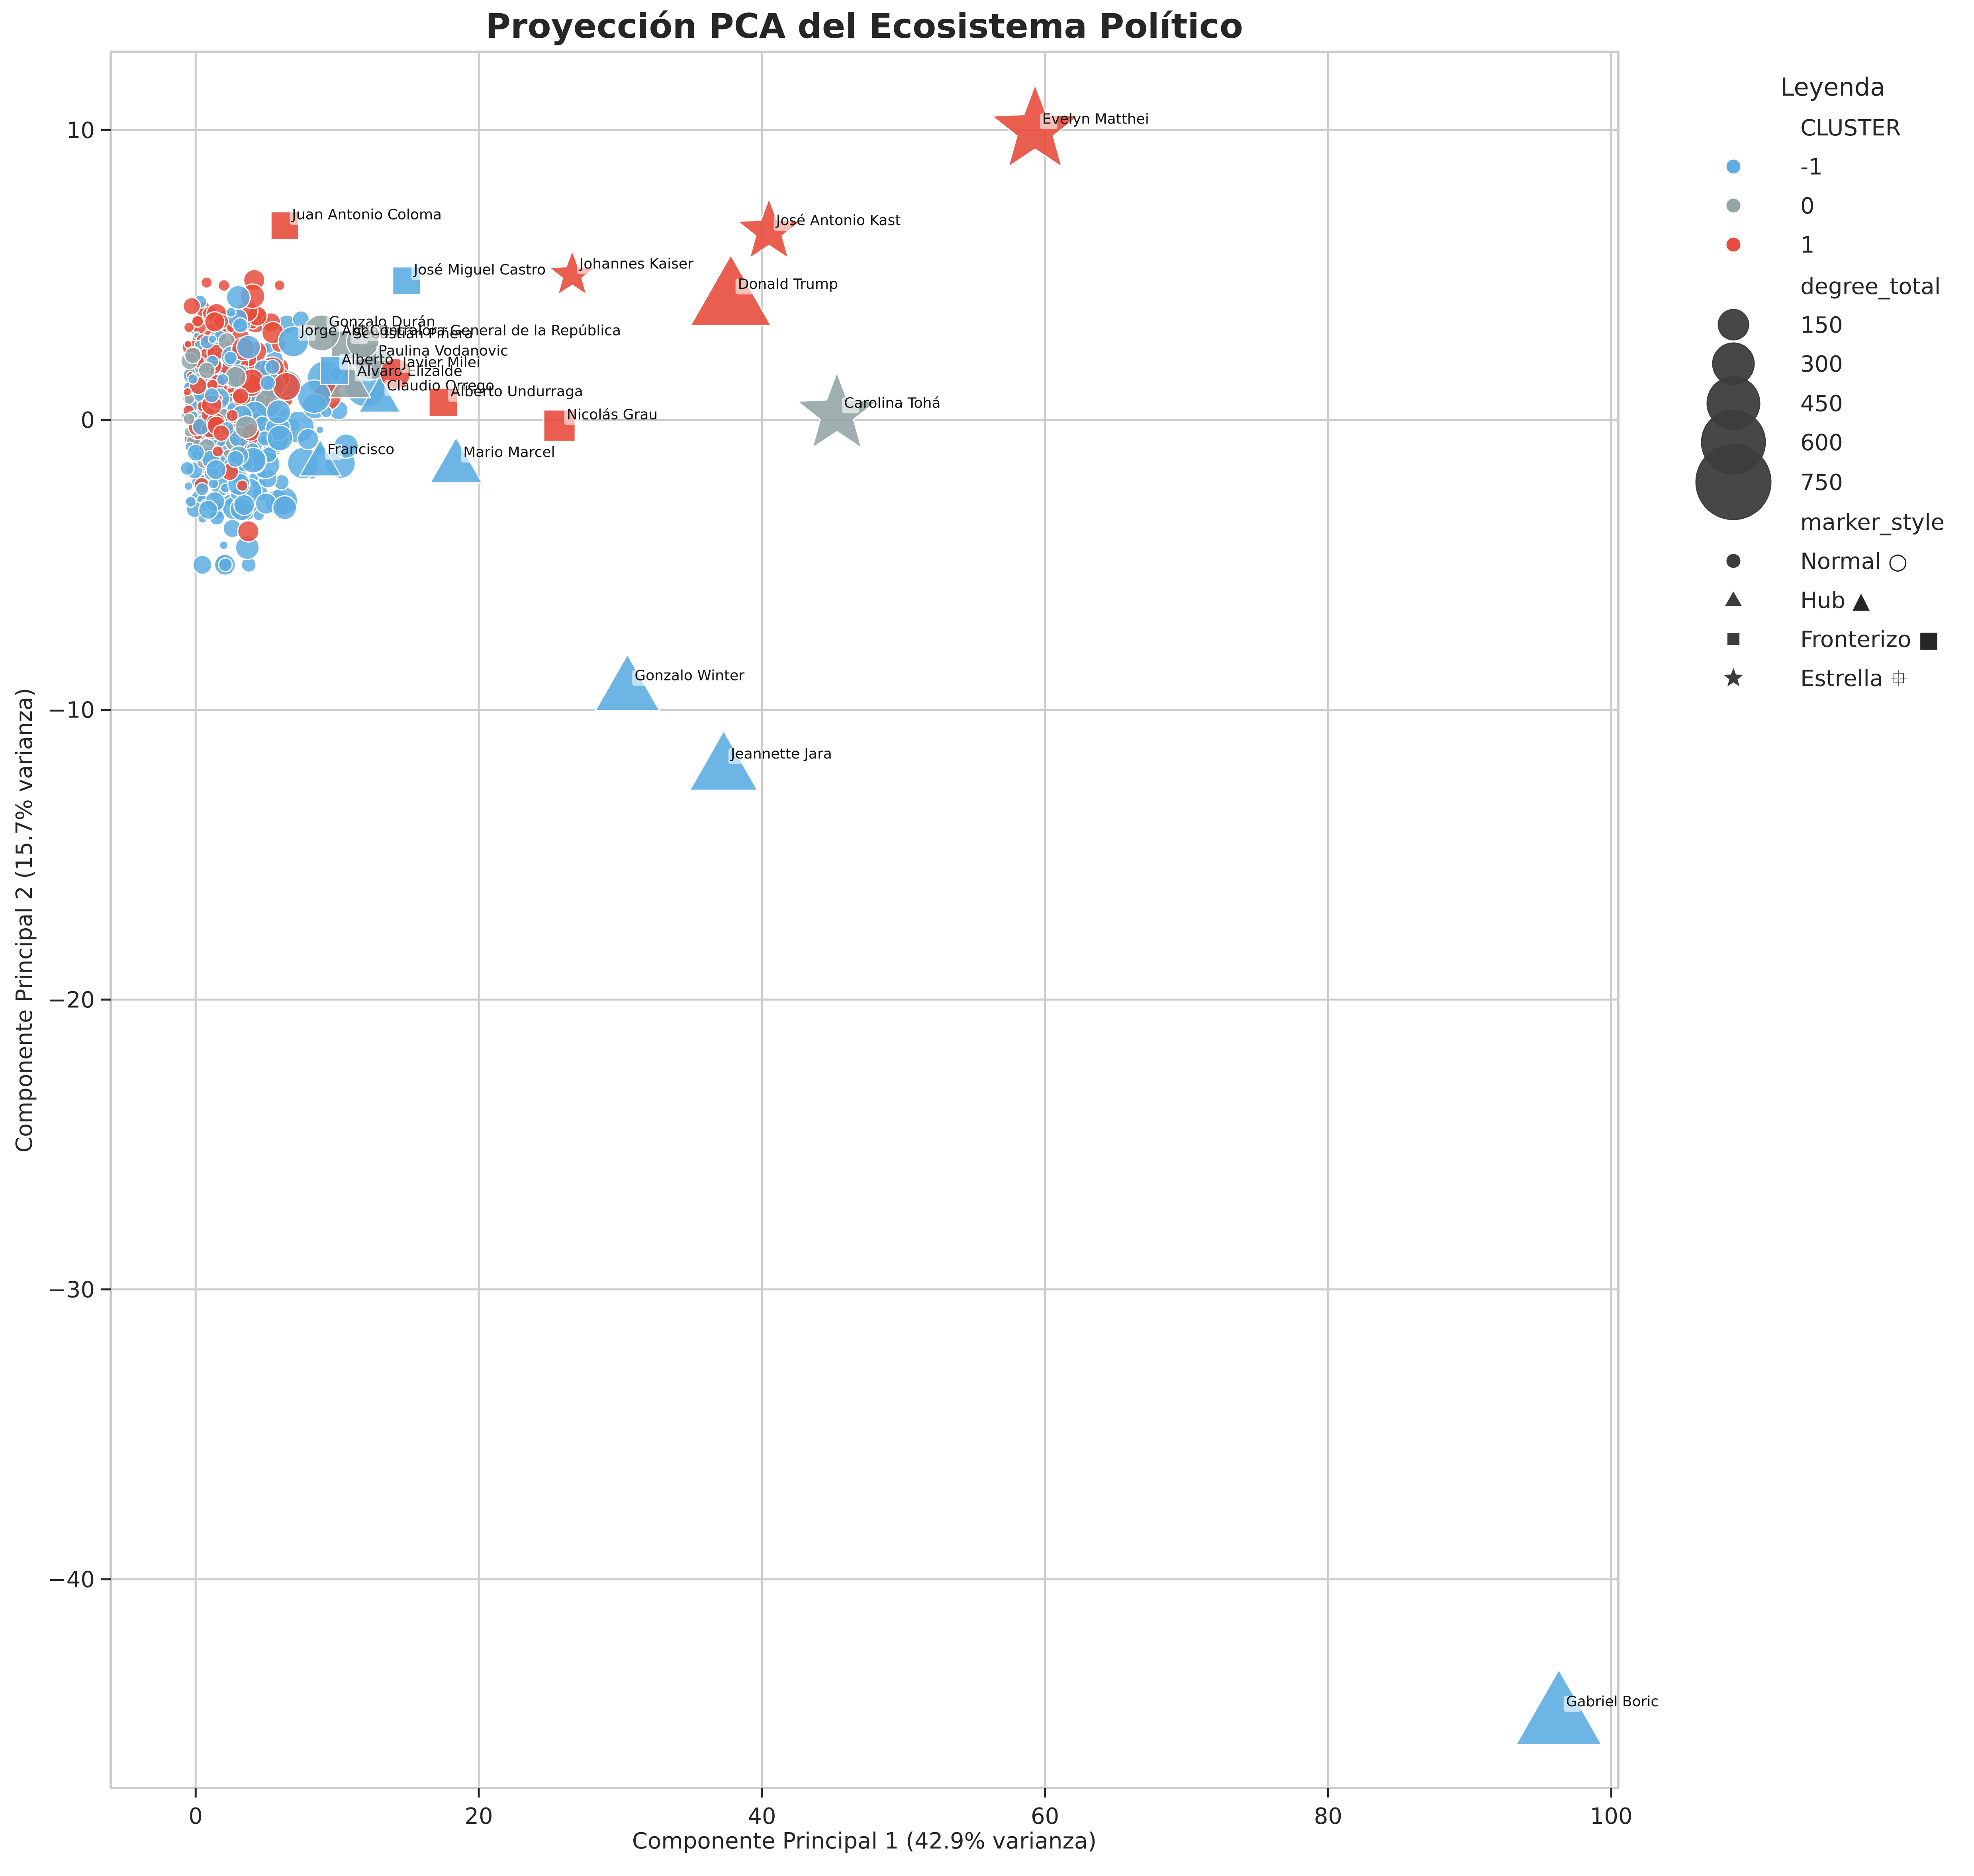 Image resolution: width=1974 pixels, height=1876 pixels. What do you see at coordinates (71, 1580) in the screenshot?
I see `y-tick-label: −40` at bounding box center [71, 1580].